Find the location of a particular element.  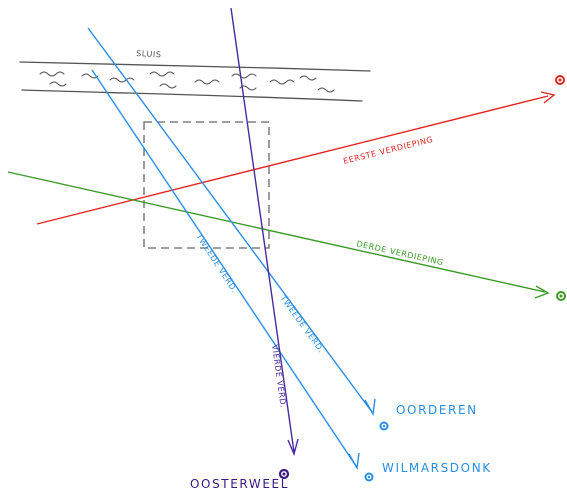

destination-oosterweel: OOSTERWEEL is located at coordinates (240, 479).